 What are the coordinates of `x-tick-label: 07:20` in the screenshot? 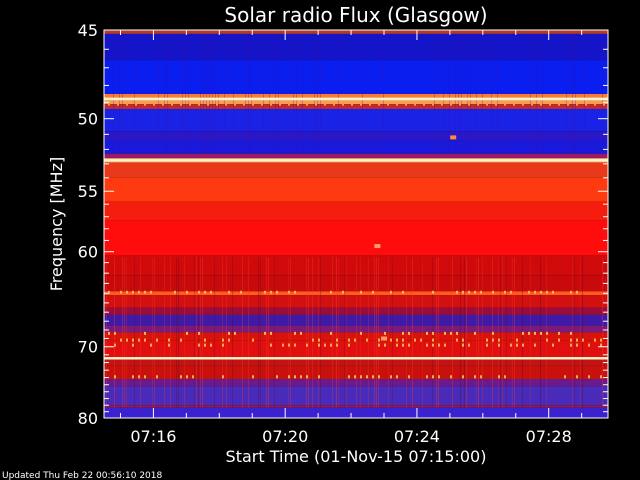 It's located at (285, 436).